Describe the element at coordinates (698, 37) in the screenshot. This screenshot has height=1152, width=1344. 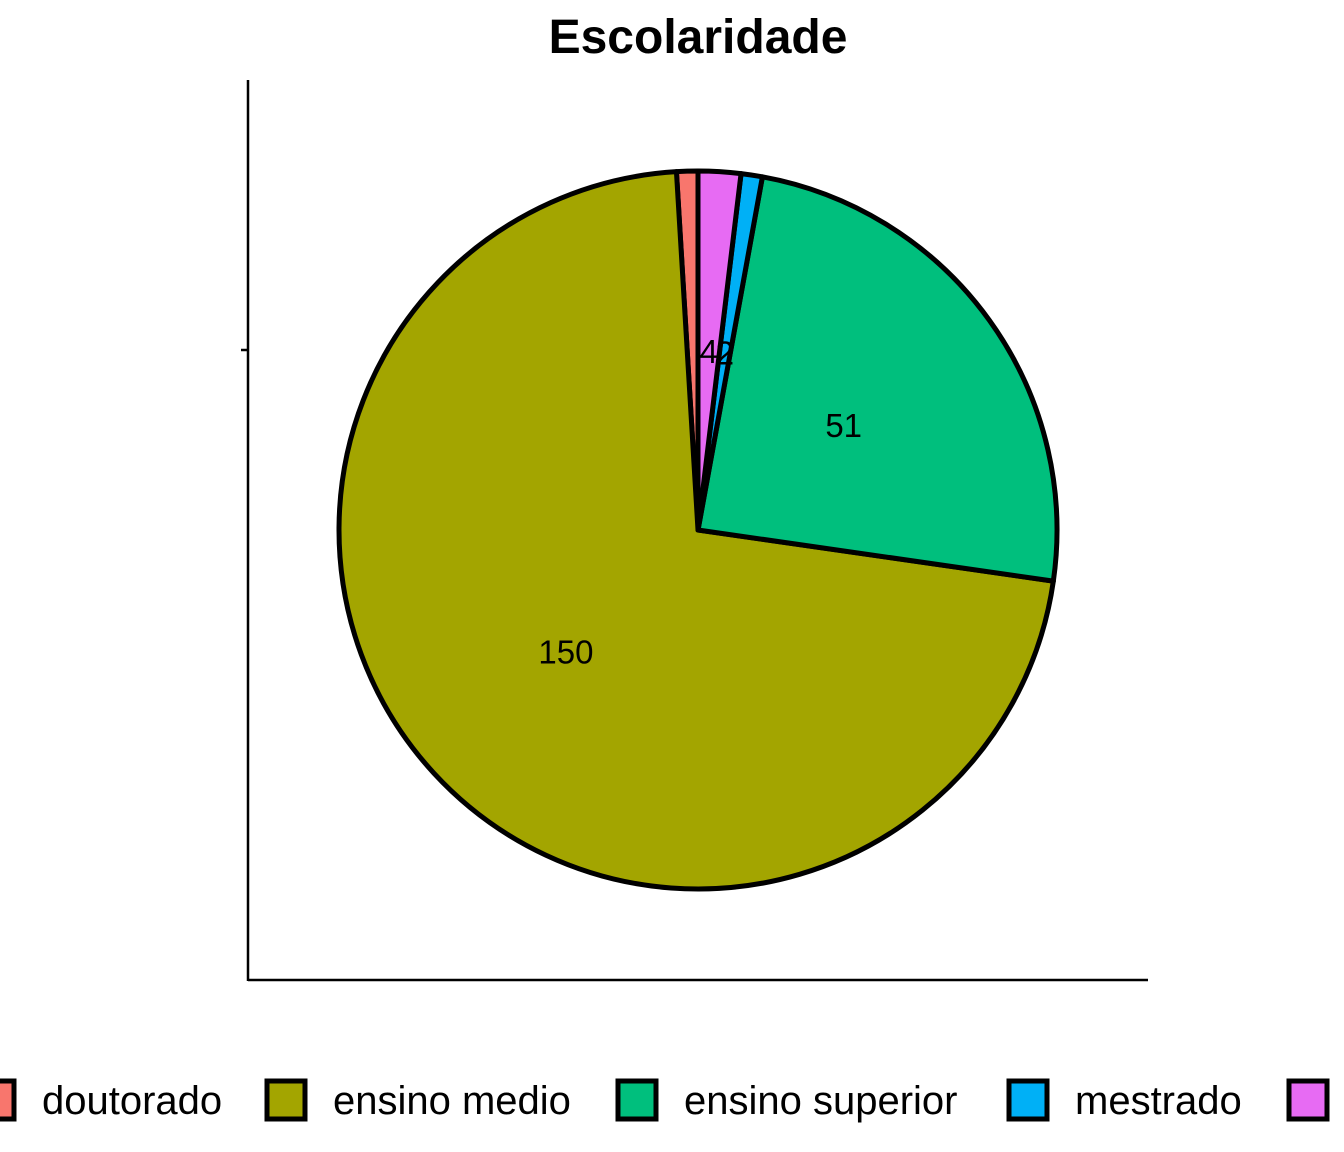
I see `chart-title: Escolaridade` at that location.